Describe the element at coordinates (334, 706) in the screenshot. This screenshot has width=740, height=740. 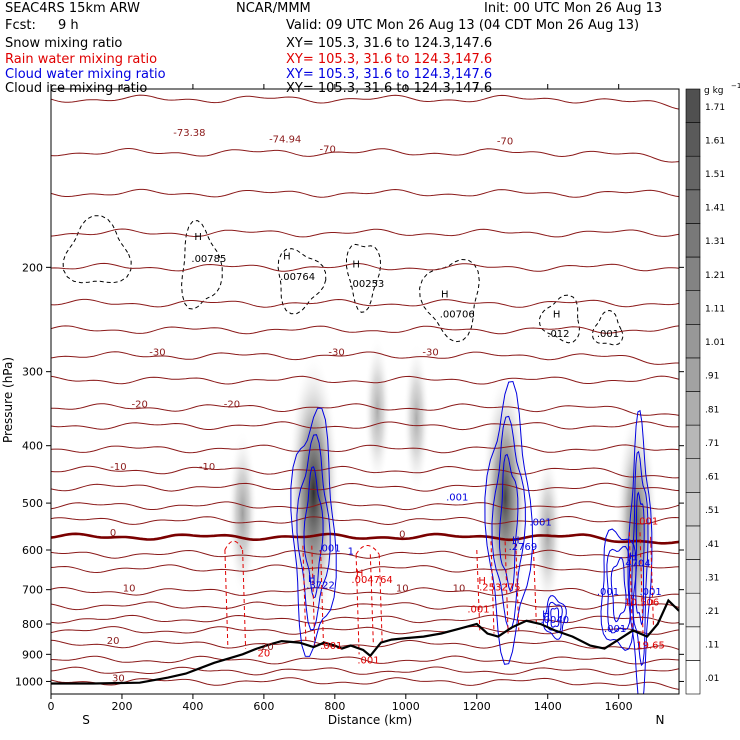
I see `x-tick-label-4: 800` at that location.